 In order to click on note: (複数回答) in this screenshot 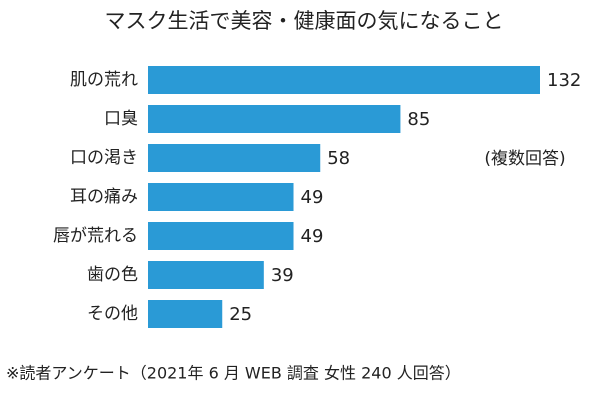, I will do `click(524, 159)`.